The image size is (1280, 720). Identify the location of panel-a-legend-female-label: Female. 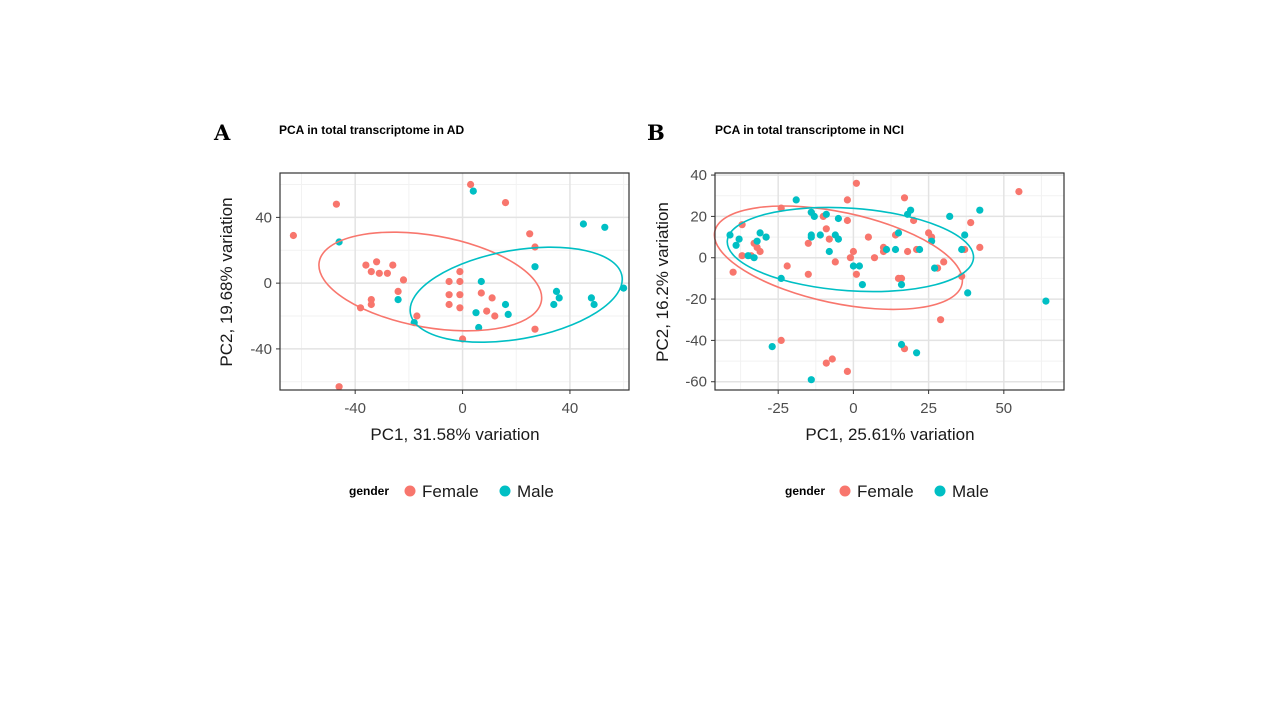
(450, 491).